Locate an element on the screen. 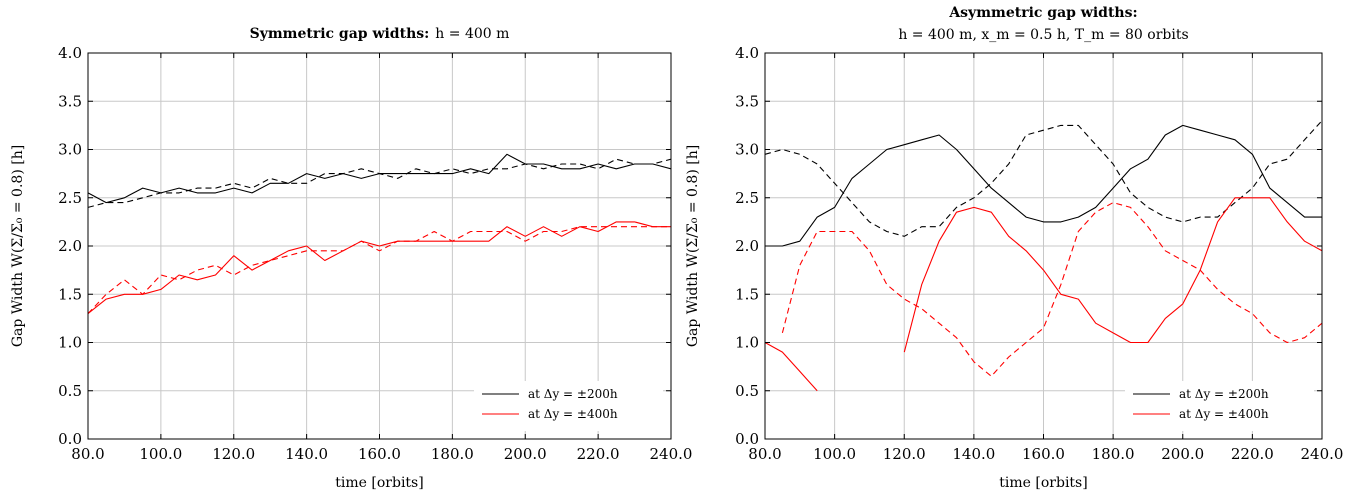 Image resolution: width=1372 pixels, height=493 pixels. series-group is located at coordinates (379, 234).